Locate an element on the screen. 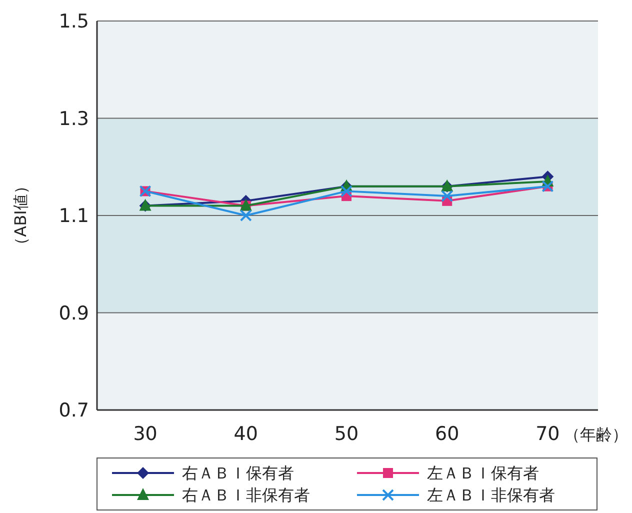 The image size is (632, 513). legend-label: 左ＡＢＩ非保有者 is located at coordinates (491, 495).